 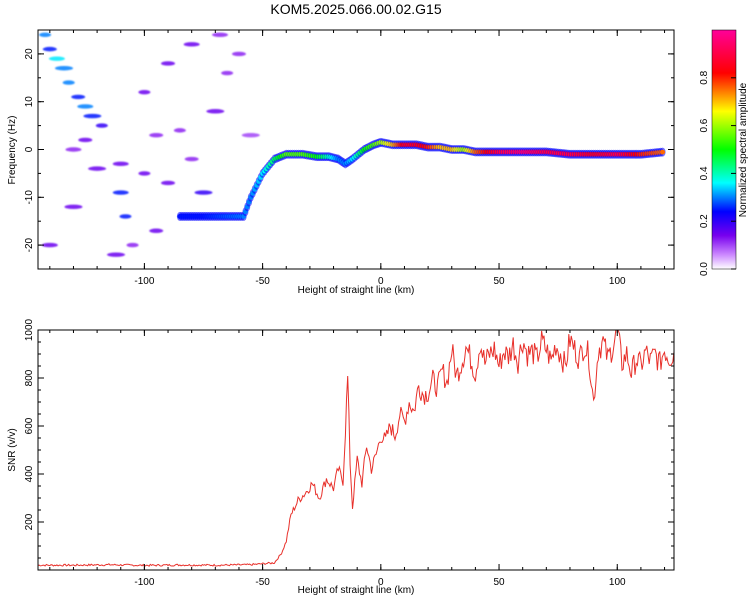 What do you see at coordinates (29, 521) in the screenshot?
I see `y-tick-label: 200` at bounding box center [29, 521].